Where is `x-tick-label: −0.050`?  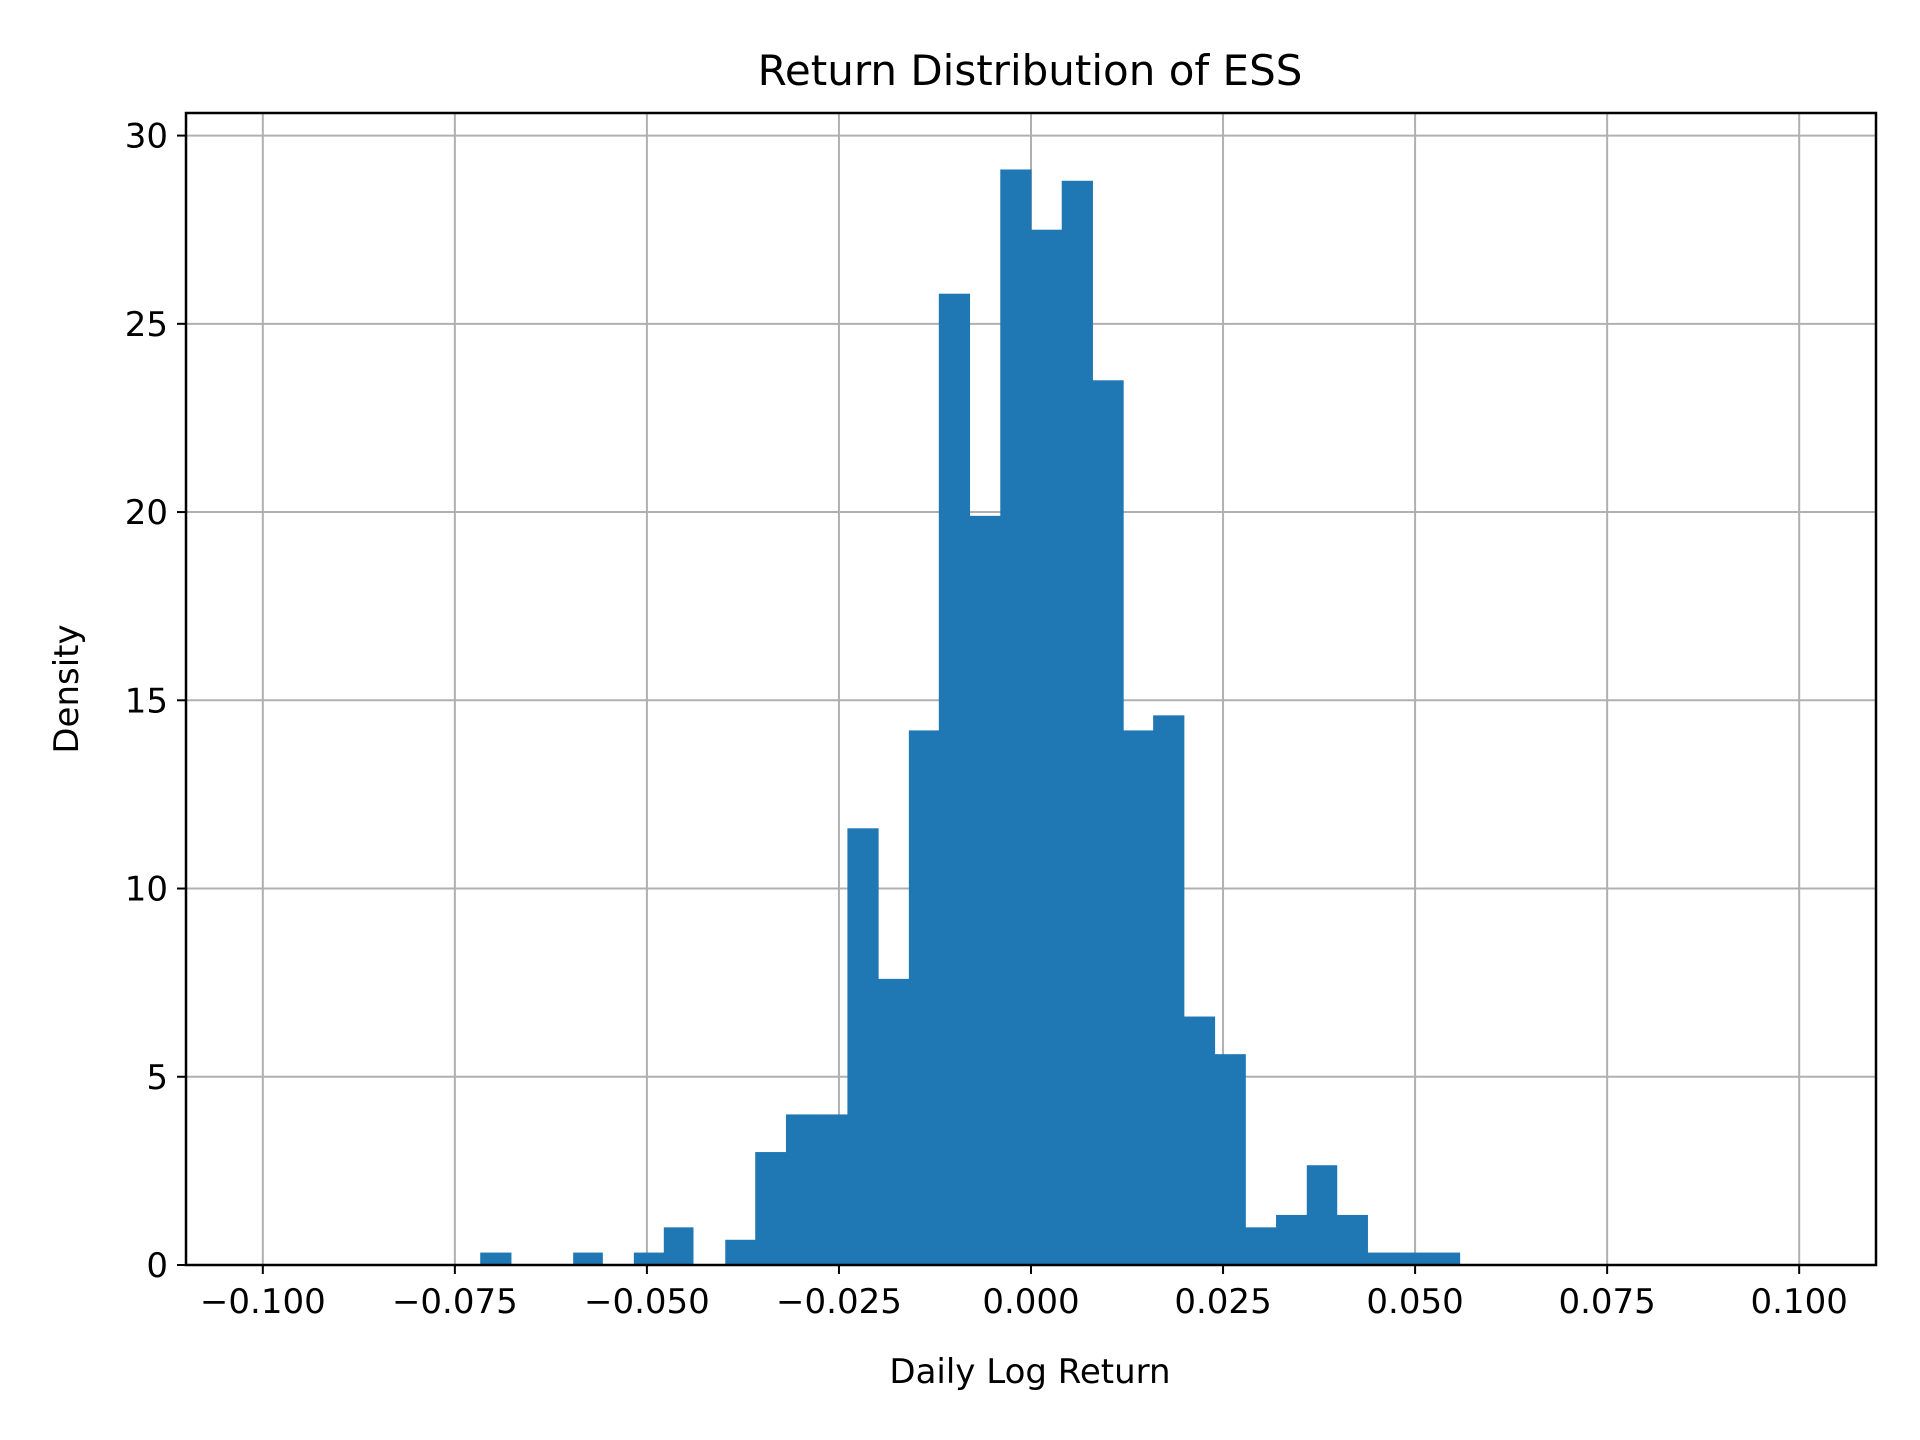 x-tick-label: −0.050 is located at coordinates (647, 1302).